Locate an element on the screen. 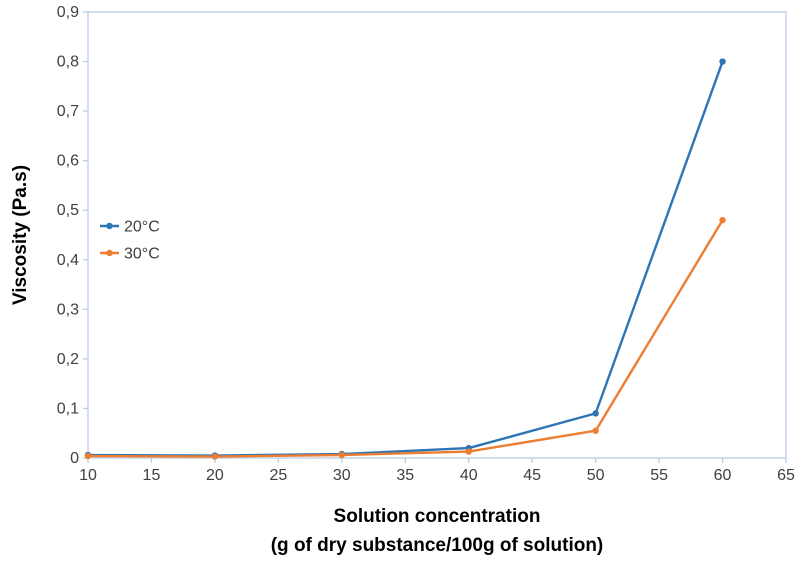 The width and height of the screenshot is (799, 574). x-axis-ticks: 10 15 20 25 30 35 40 45 50 55 60 65 is located at coordinates (437, 471).